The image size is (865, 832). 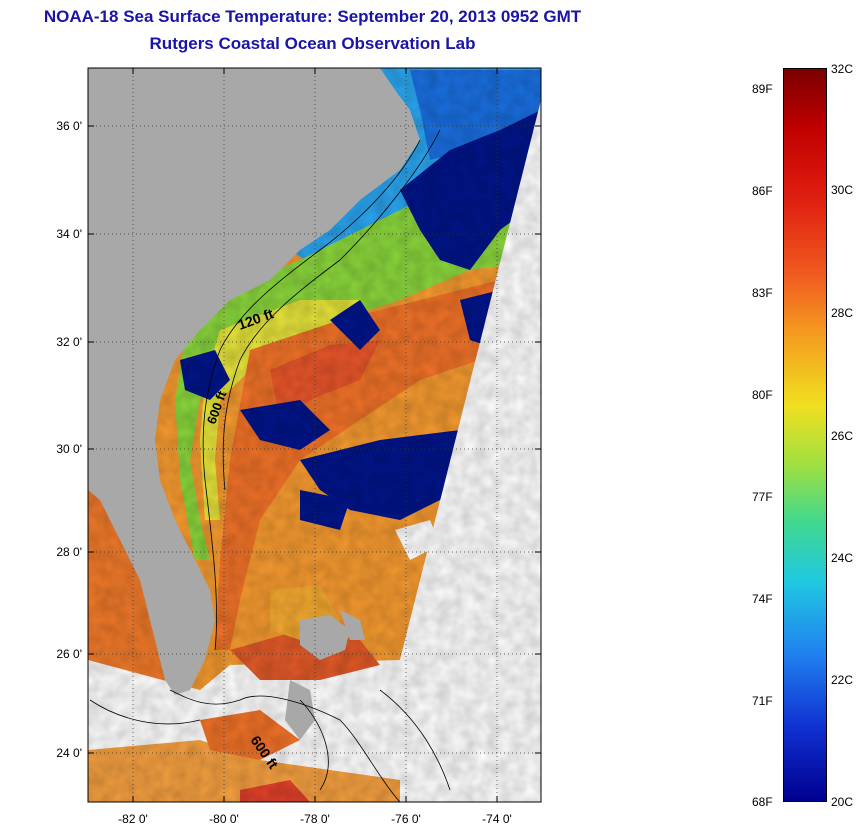 What do you see at coordinates (69, 234) in the screenshot?
I see `lat-label: 34 0'` at bounding box center [69, 234].